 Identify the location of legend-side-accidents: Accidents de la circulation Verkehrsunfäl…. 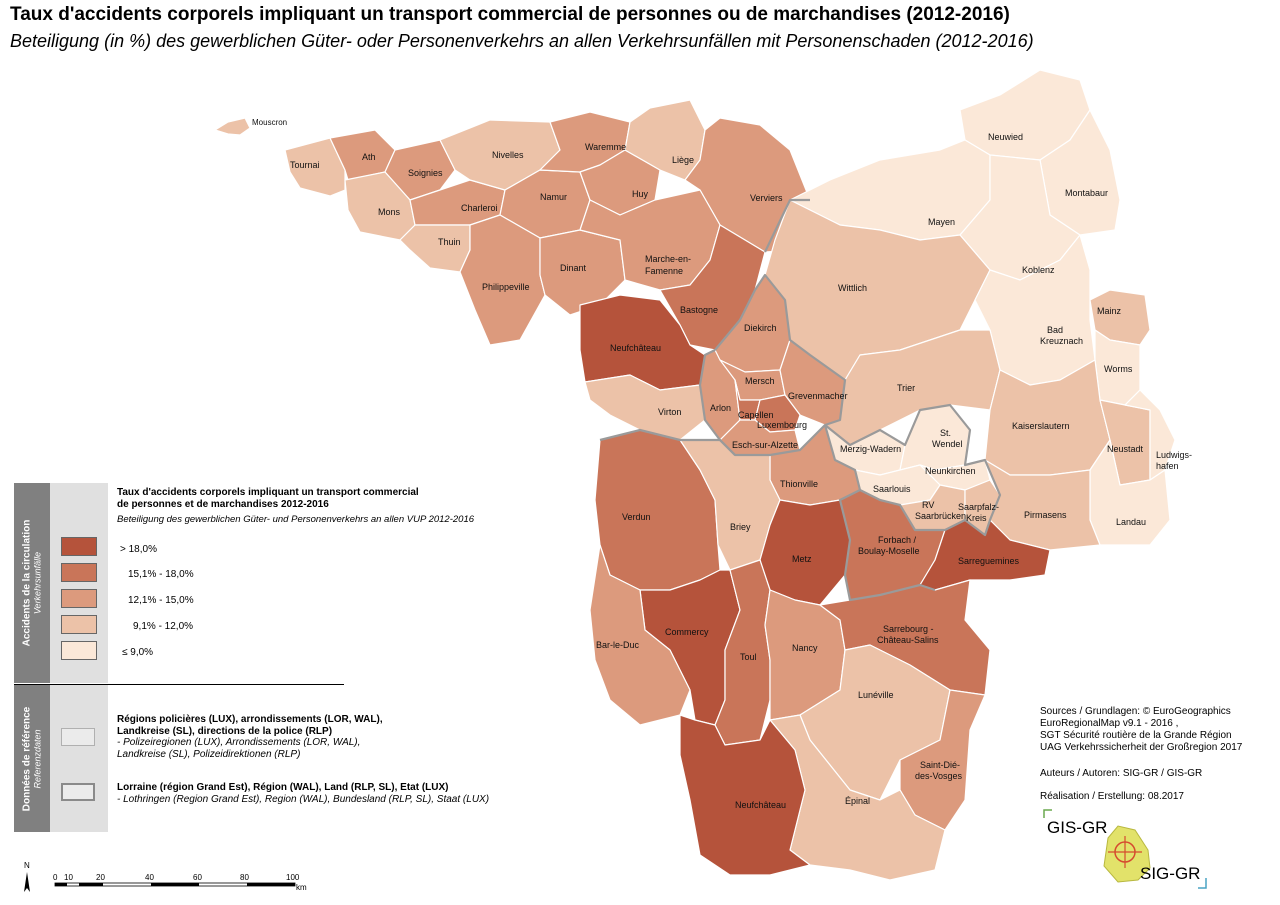
(32, 583).